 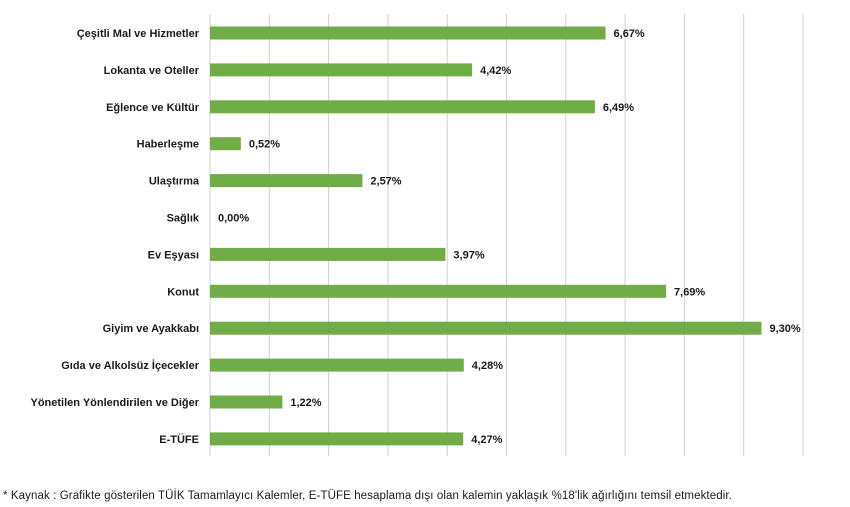 I want to click on category-label: Ulaştırma, so click(x=174, y=182).